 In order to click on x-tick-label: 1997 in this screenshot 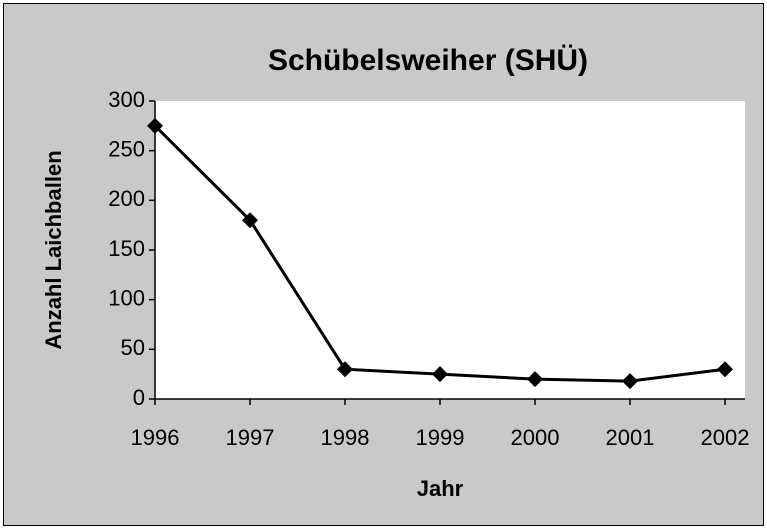, I will do `click(250, 437)`.